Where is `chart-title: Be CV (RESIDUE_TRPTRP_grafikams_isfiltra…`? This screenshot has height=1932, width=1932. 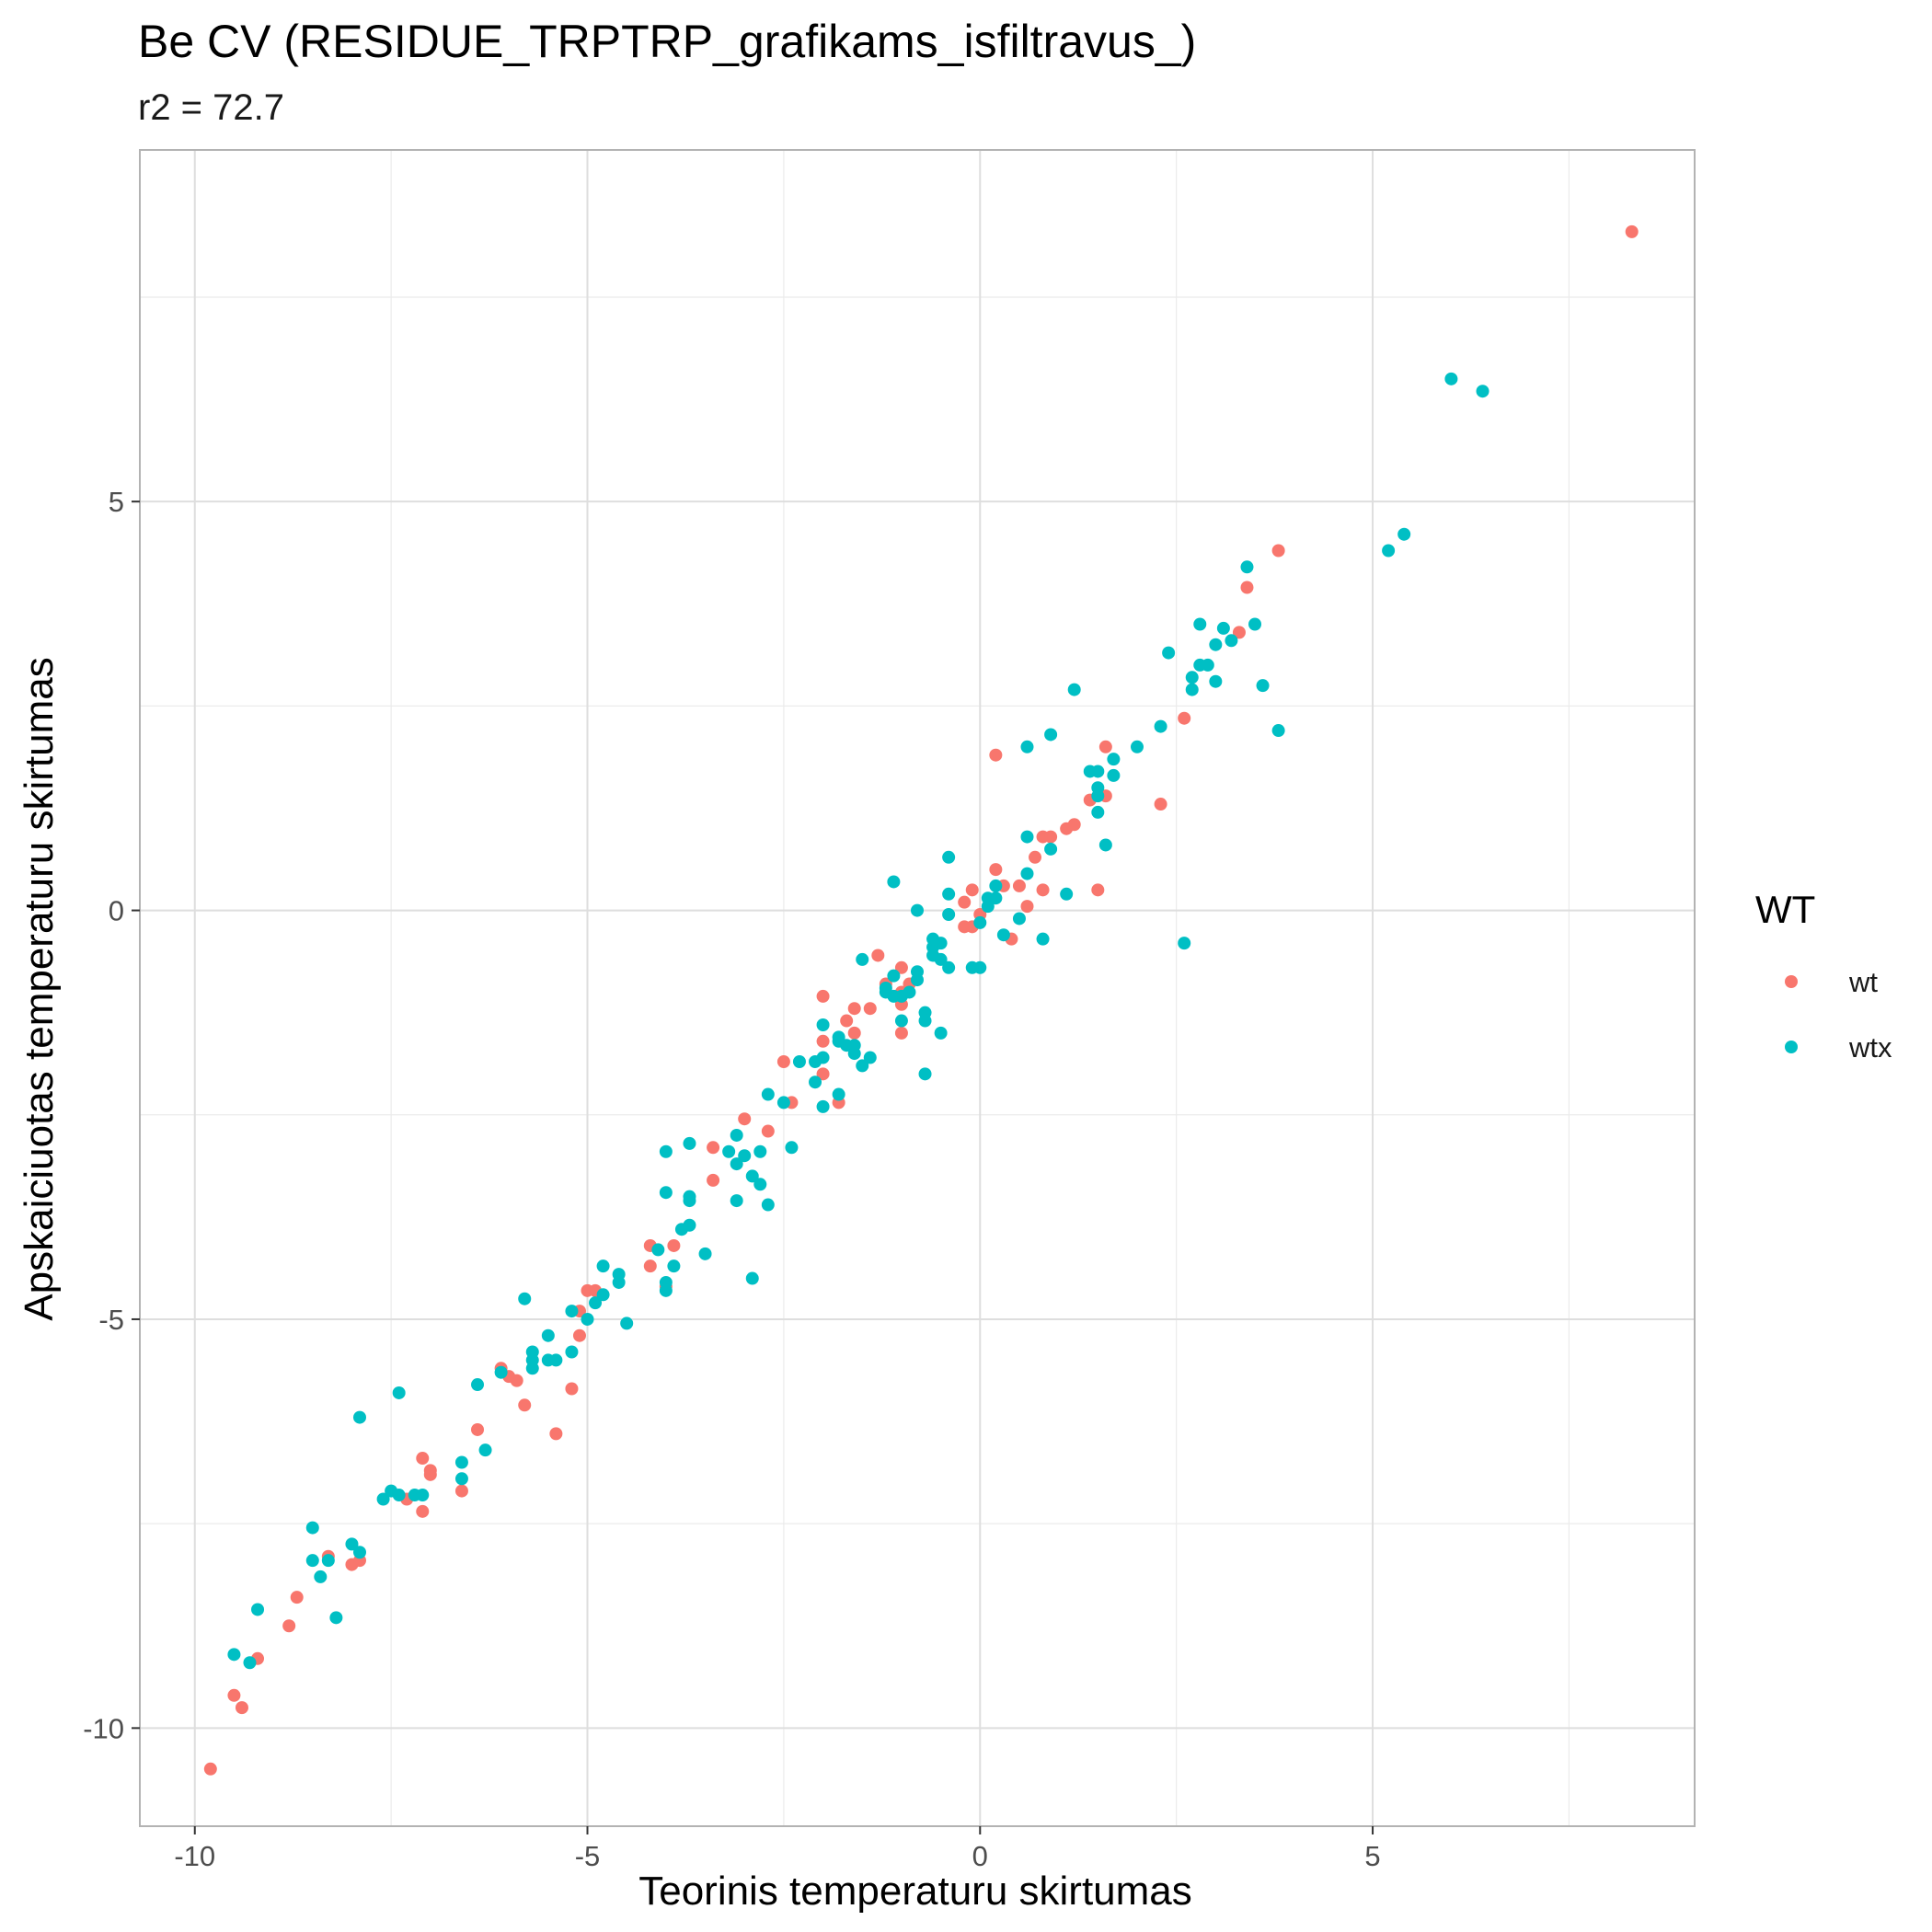 chart-title: Be CV (RESIDUE_TRPTRP_grafikams_isfiltra… is located at coordinates (667, 41).